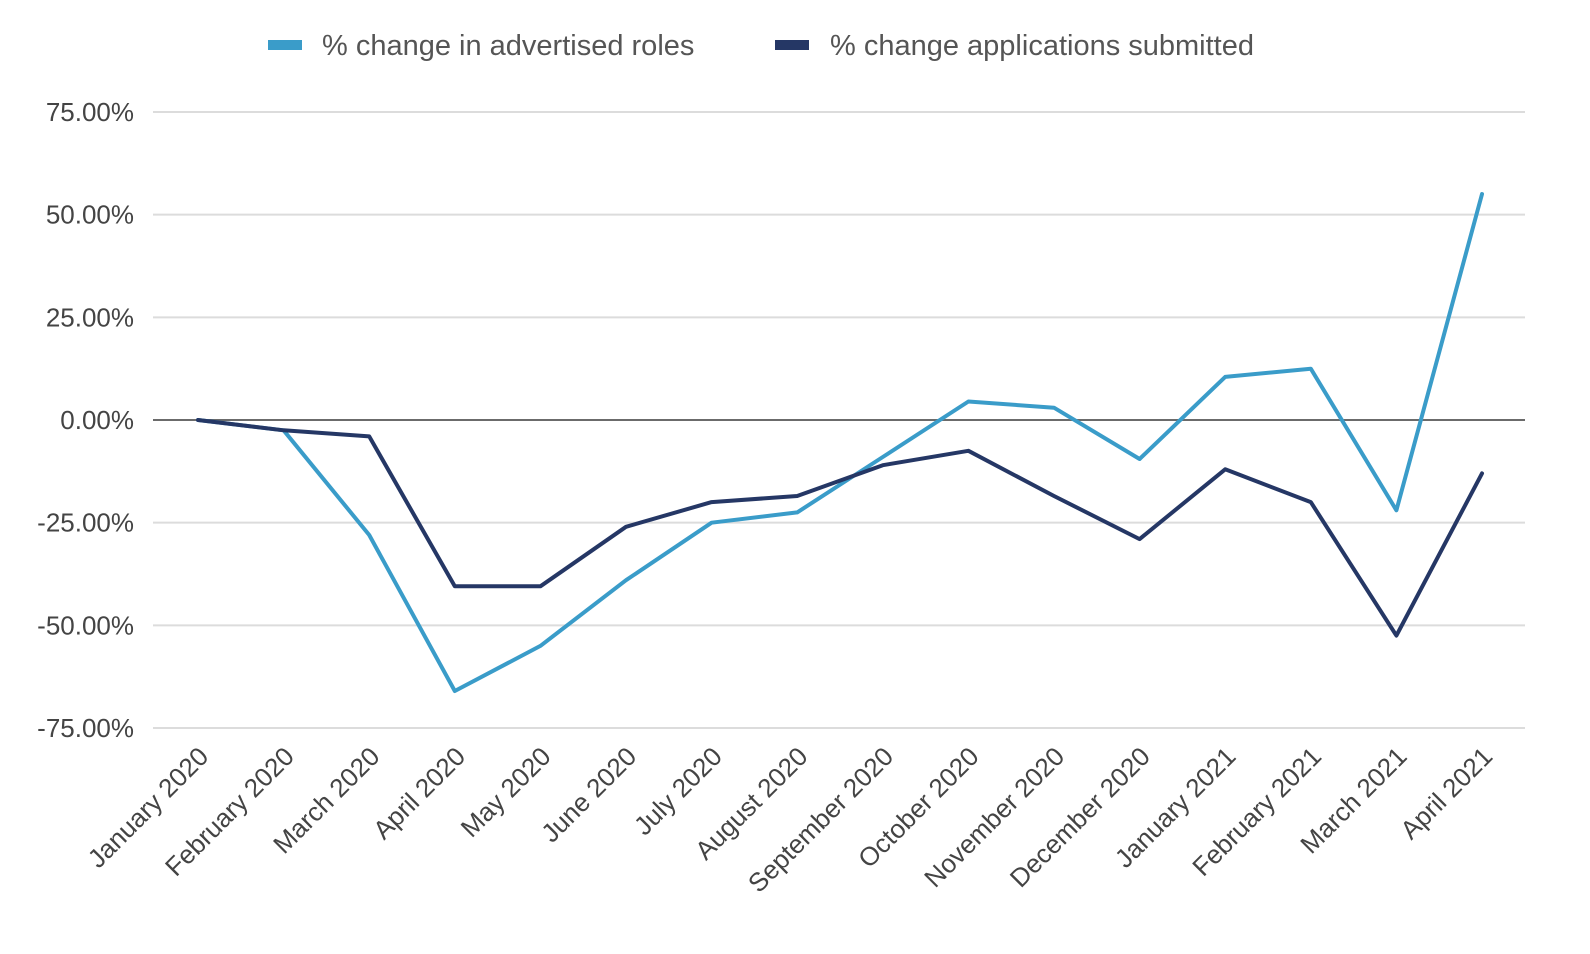 Image resolution: width=1590 pixels, height=954 pixels. Describe the element at coordinates (97, 420) in the screenshot. I see `y-tick-label: 0.00%` at that location.